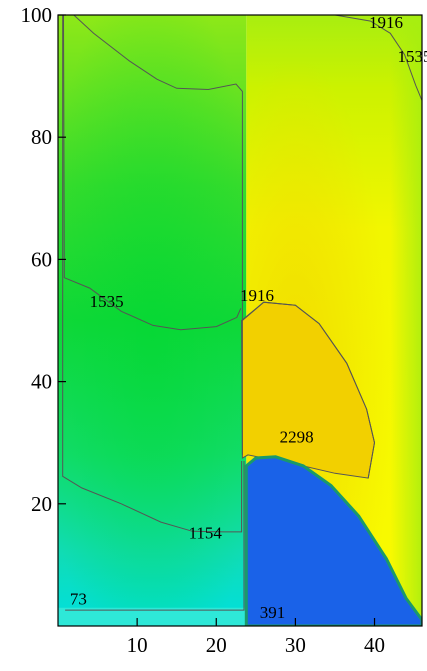  I want to click on contour-label-1916-4: 1916, so click(257, 295).